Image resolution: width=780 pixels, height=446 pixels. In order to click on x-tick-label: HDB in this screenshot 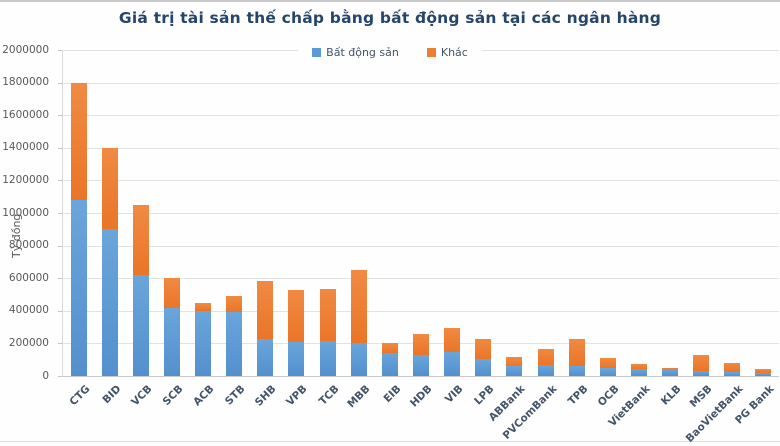, I will do `click(421, 396)`.